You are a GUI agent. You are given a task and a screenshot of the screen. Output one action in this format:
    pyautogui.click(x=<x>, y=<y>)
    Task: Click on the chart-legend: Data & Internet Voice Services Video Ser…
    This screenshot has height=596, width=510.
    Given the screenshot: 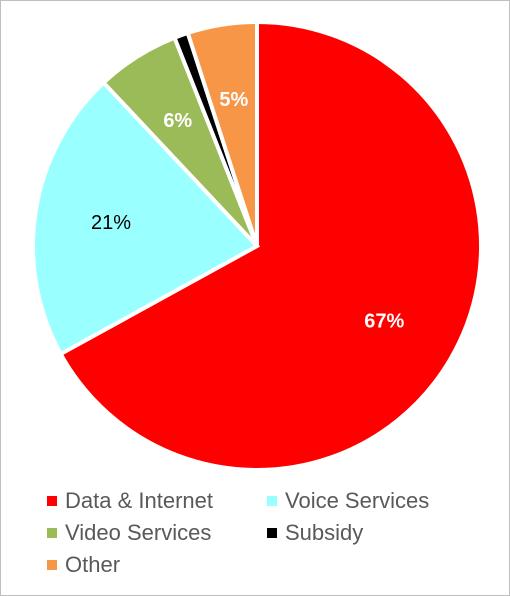 What is the action you would take?
    pyautogui.click(x=267, y=533)
    